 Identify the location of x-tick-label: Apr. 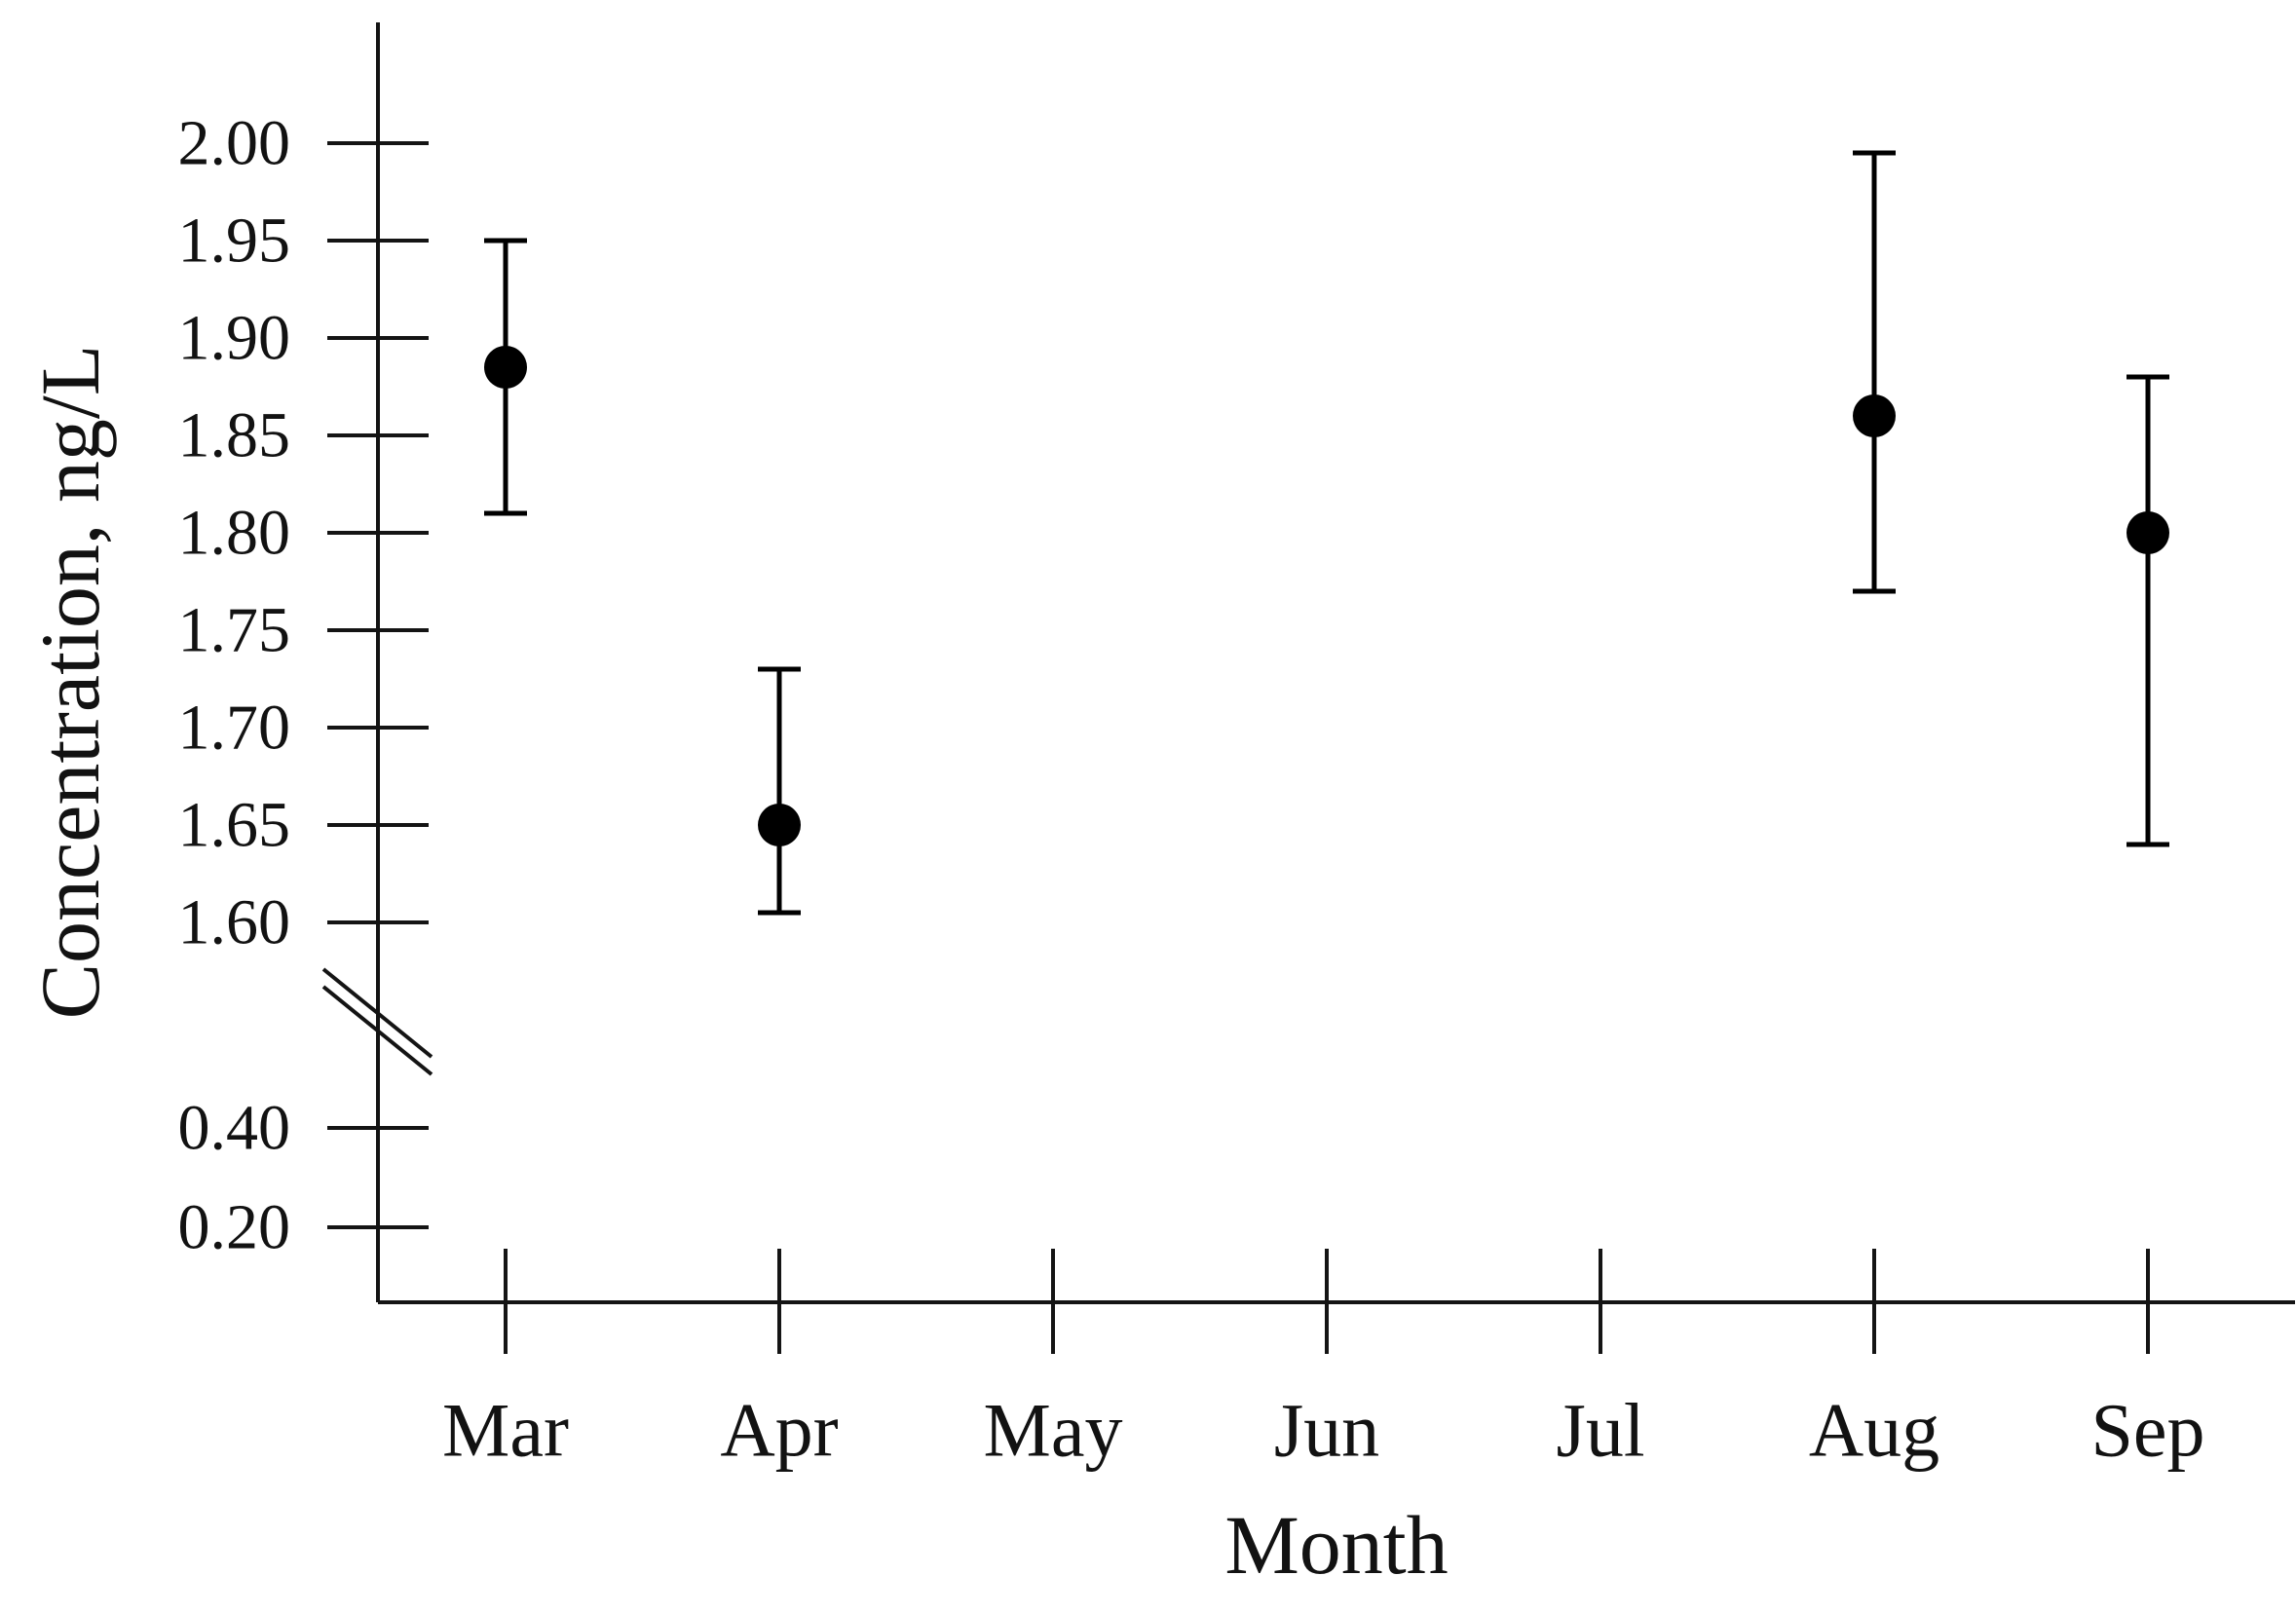
(779, 1430).